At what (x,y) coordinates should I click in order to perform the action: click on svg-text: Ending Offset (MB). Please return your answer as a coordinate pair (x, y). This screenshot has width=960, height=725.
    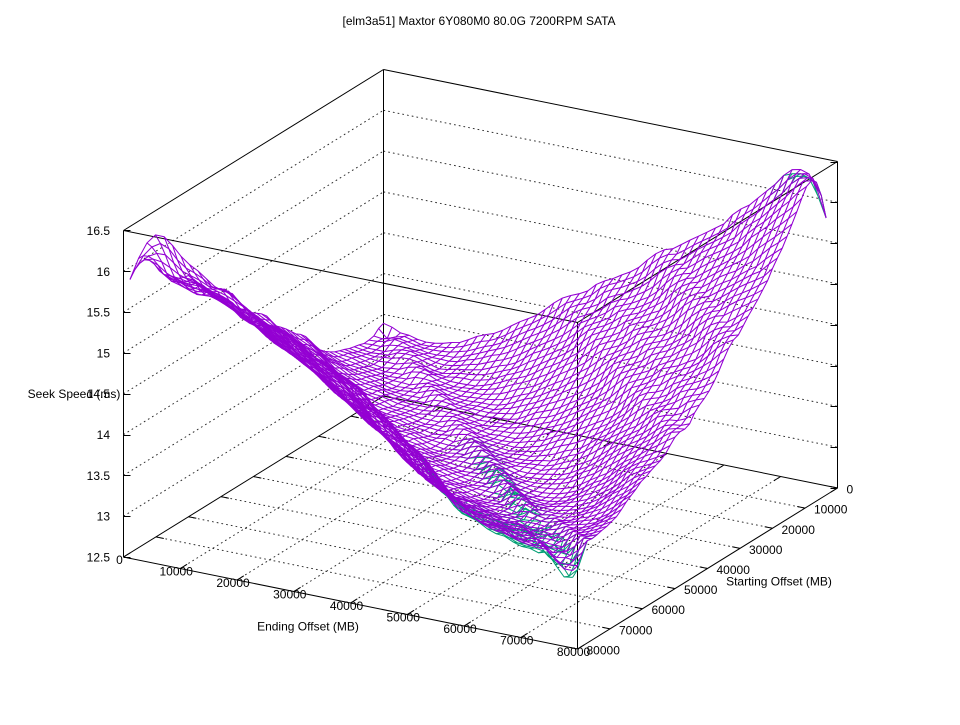
    Looking at the image, I should click on (308, 627).